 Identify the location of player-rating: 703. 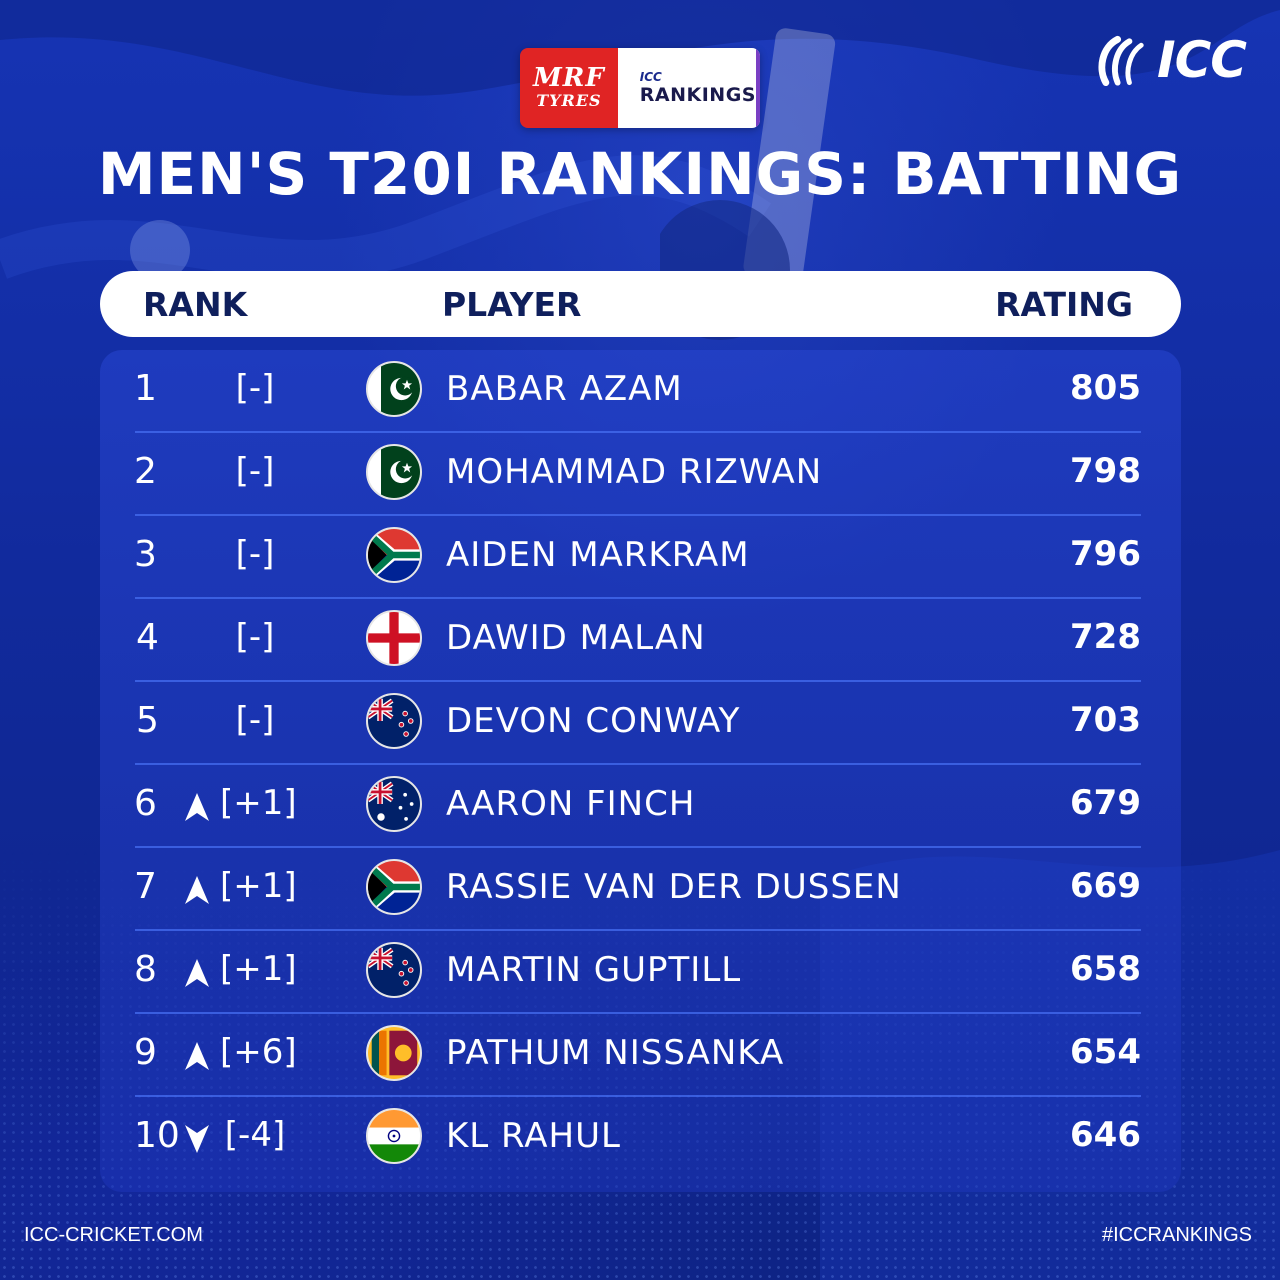
(1105, 720).